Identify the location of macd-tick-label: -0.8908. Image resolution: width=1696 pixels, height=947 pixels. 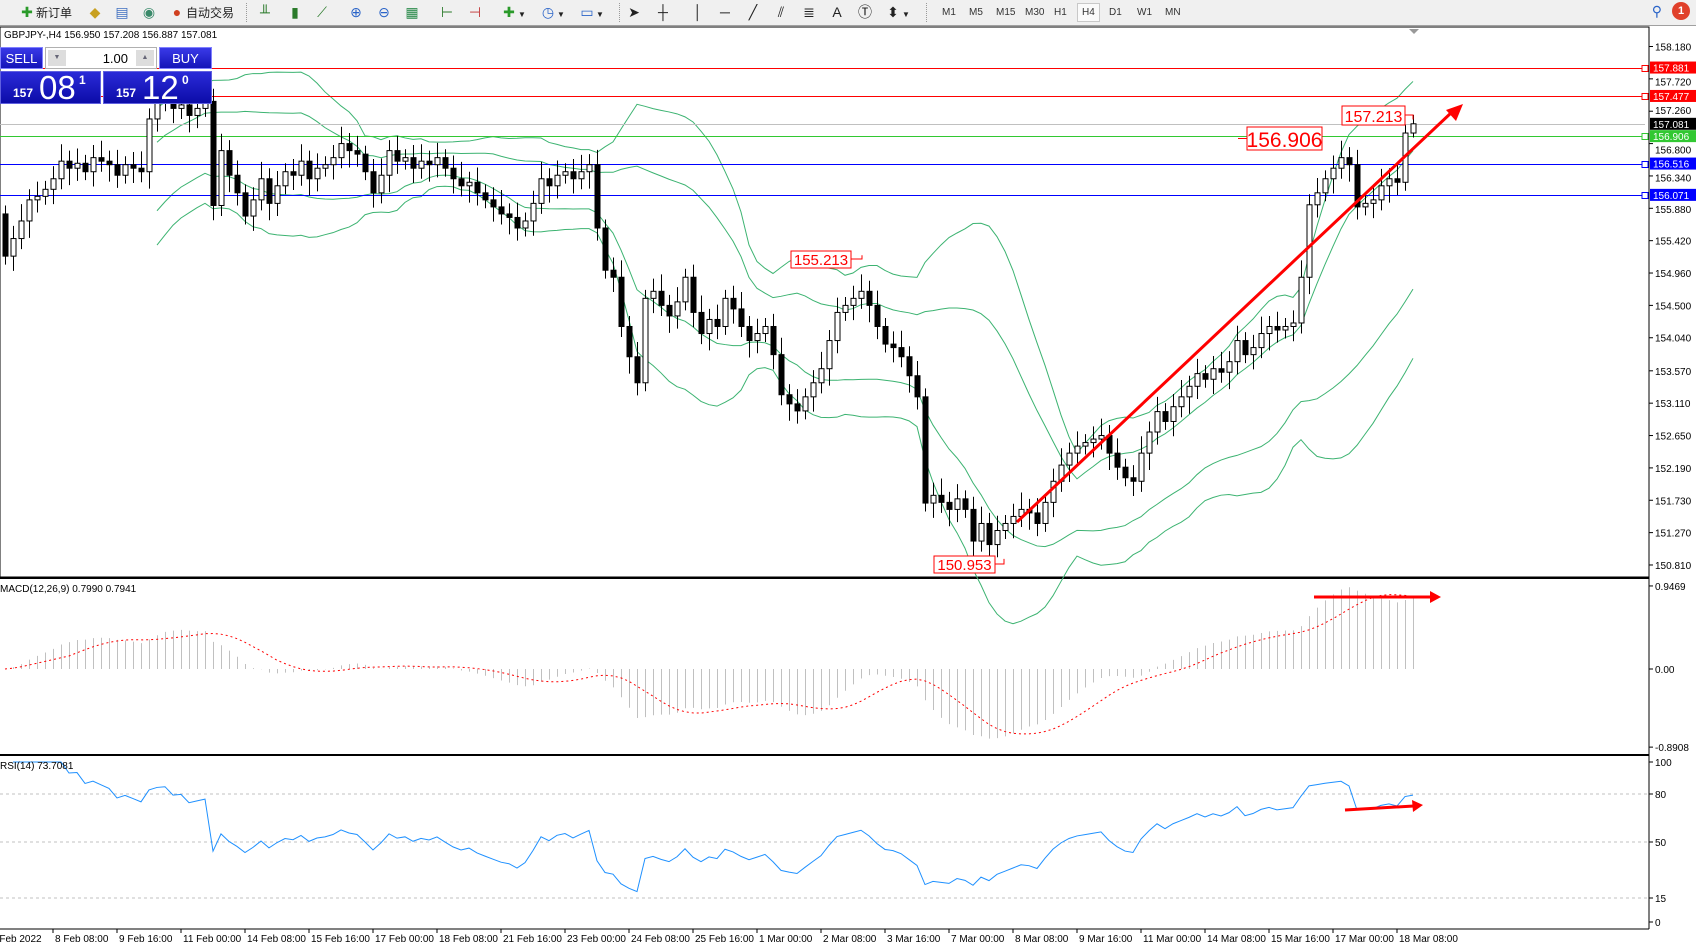
(1672, 748).